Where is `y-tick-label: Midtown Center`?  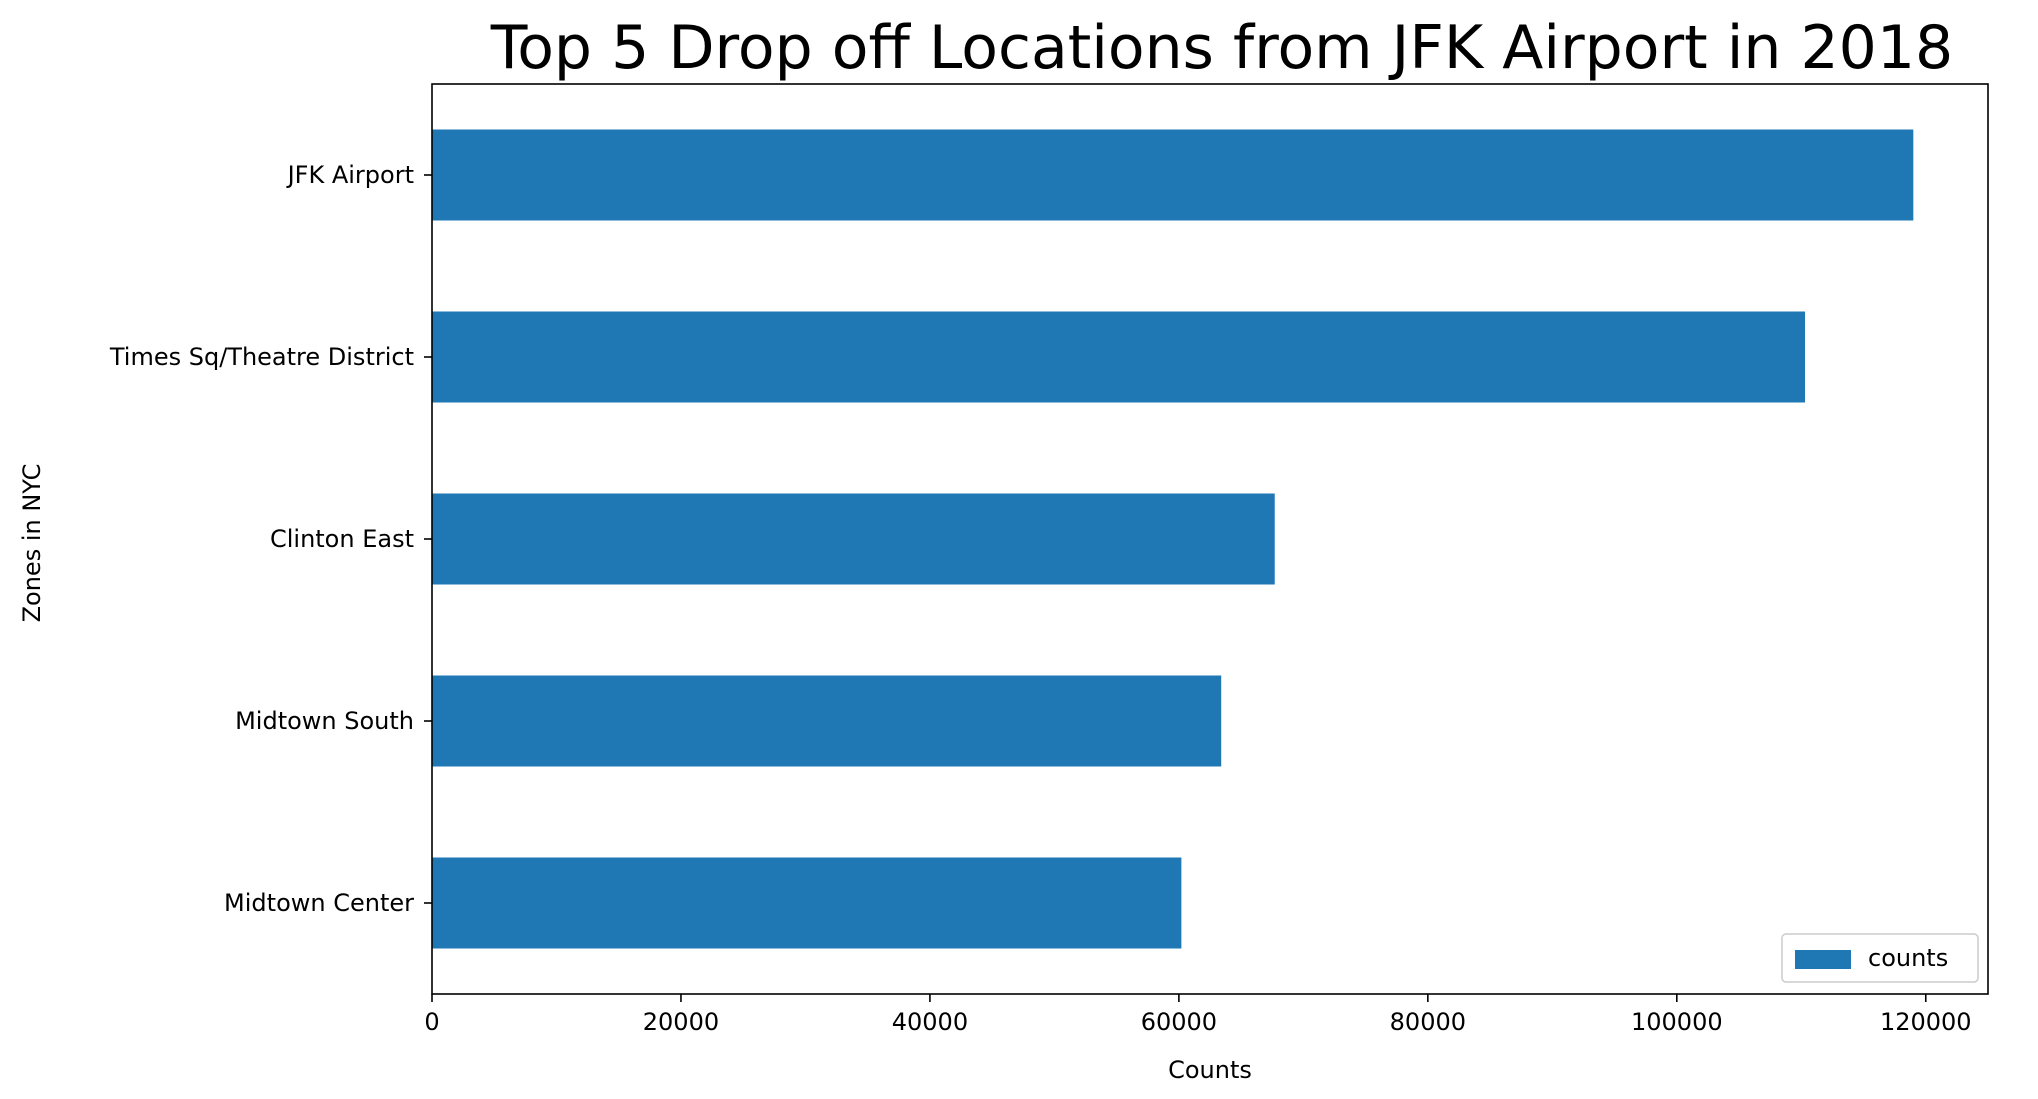
y-tick-label: Midtown Center is located at coordinates (319, 903).